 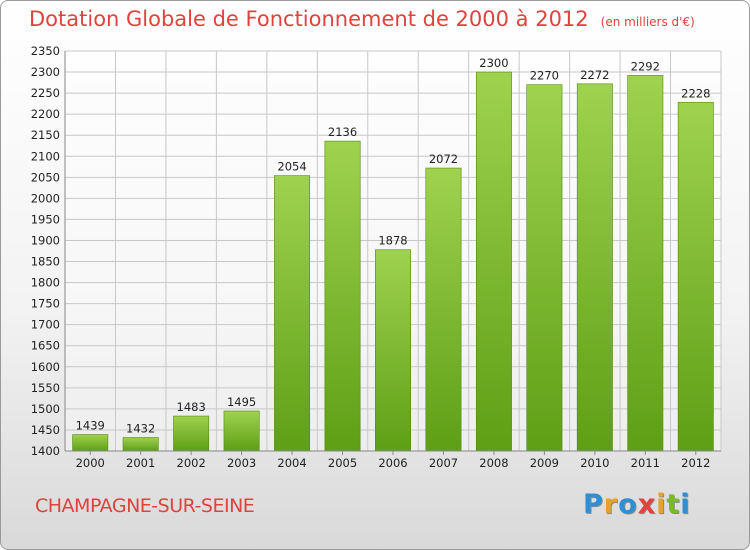 I want to click on bar-2007, so click(x=443, y=309).